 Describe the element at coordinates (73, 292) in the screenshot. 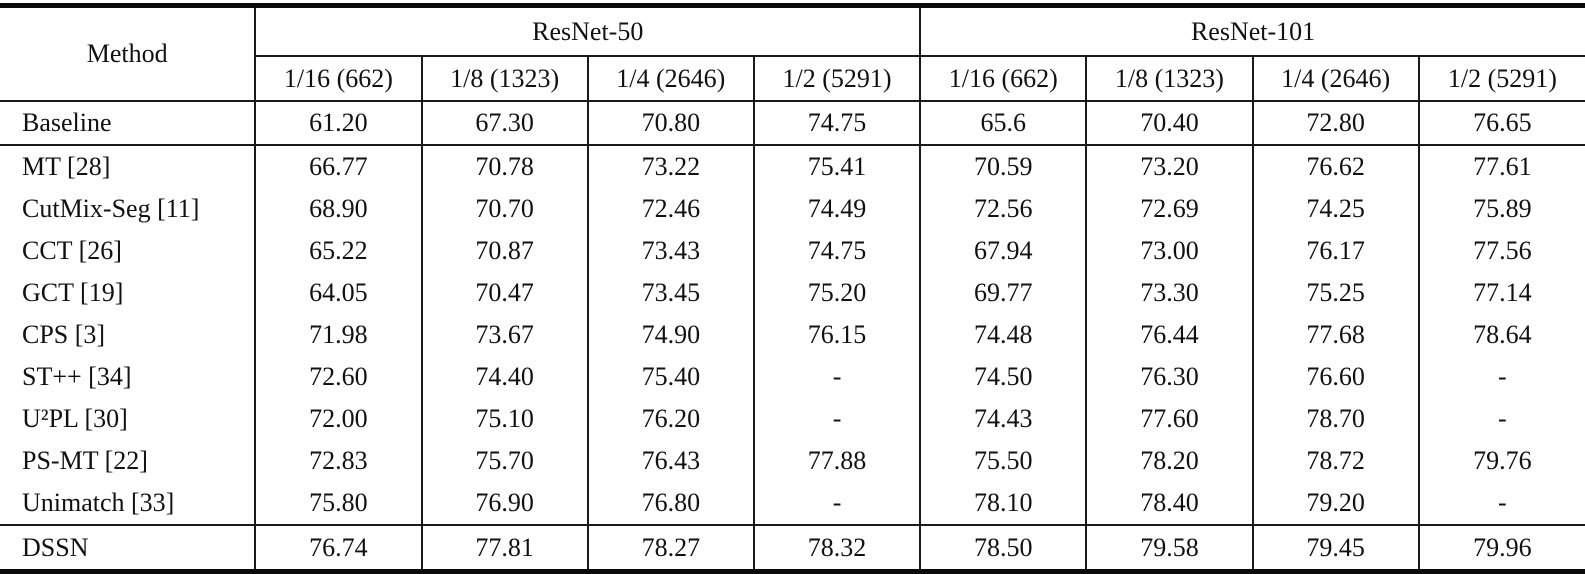

I see `method-cell: GCT [19]` at that location.